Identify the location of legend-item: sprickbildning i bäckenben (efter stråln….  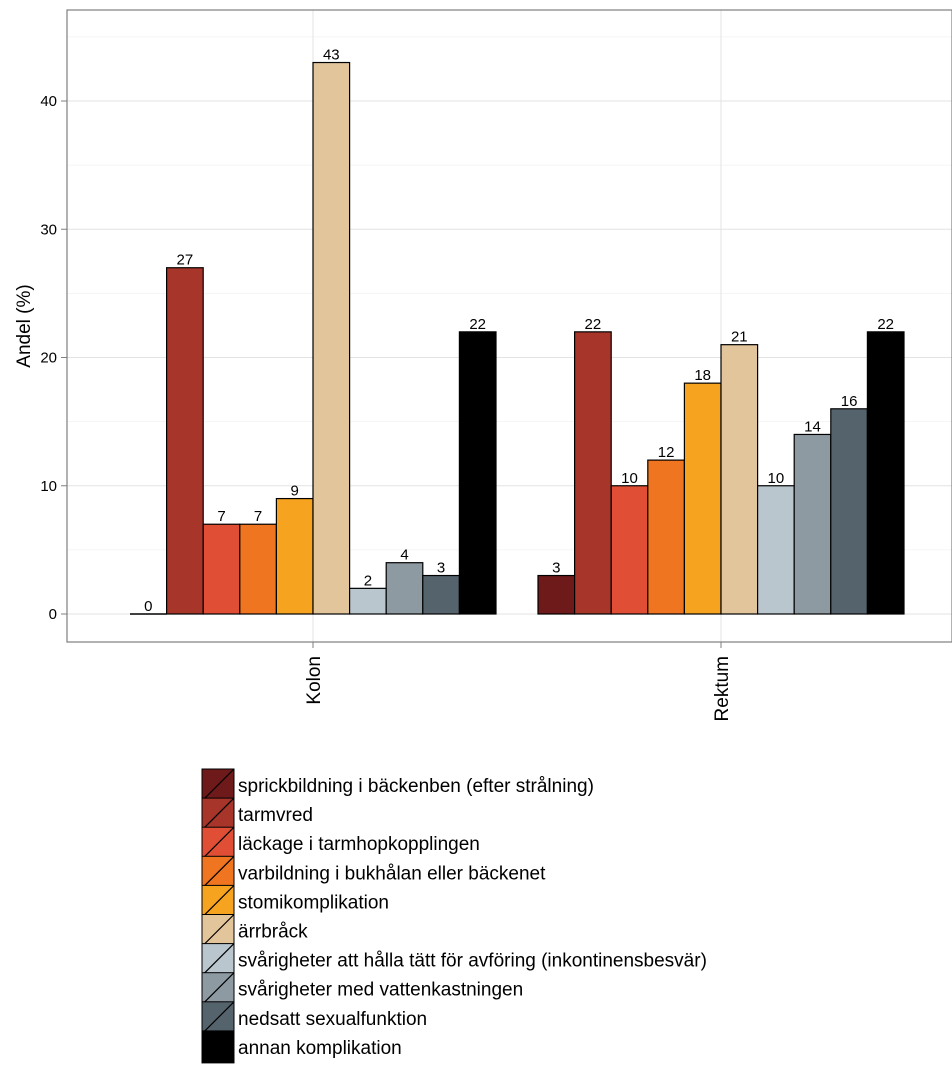
(397, 785).